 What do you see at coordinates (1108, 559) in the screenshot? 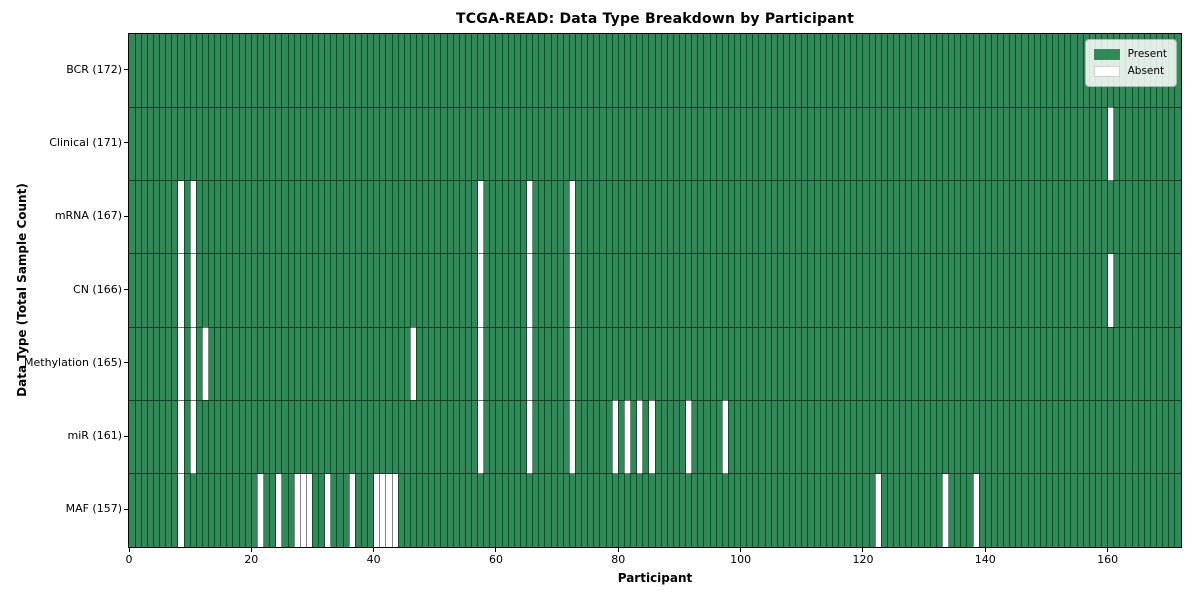
I see `x-tick-label: 160` at bounding box center [1108, 559].